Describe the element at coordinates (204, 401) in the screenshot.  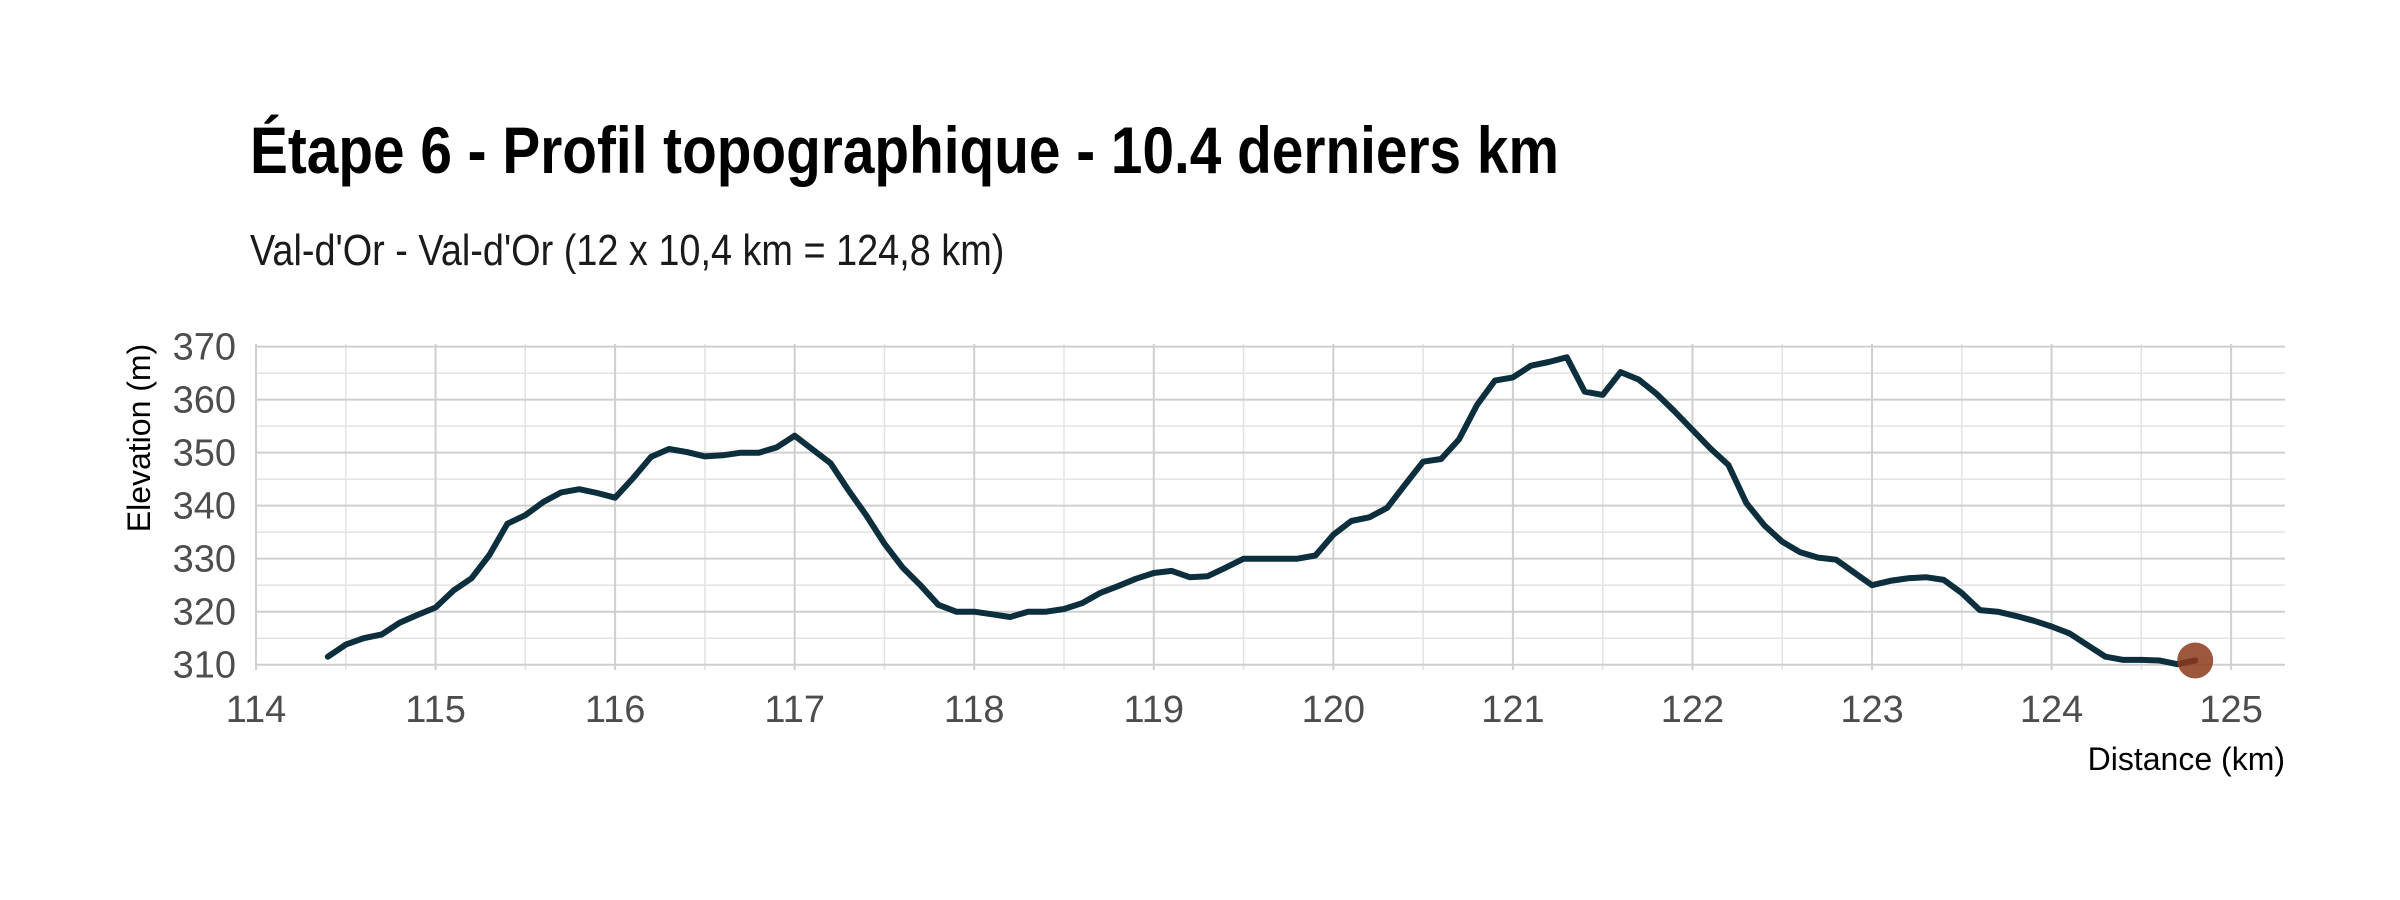
I see `y-tick-label: 360` at that location.